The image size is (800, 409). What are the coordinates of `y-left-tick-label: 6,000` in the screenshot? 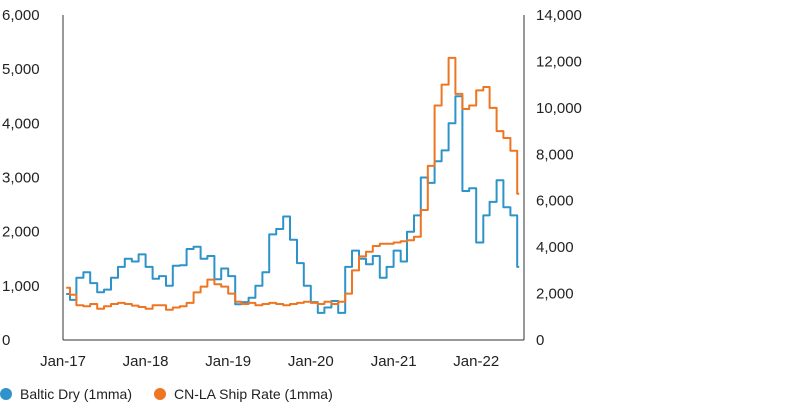 It's located at (21, 15).